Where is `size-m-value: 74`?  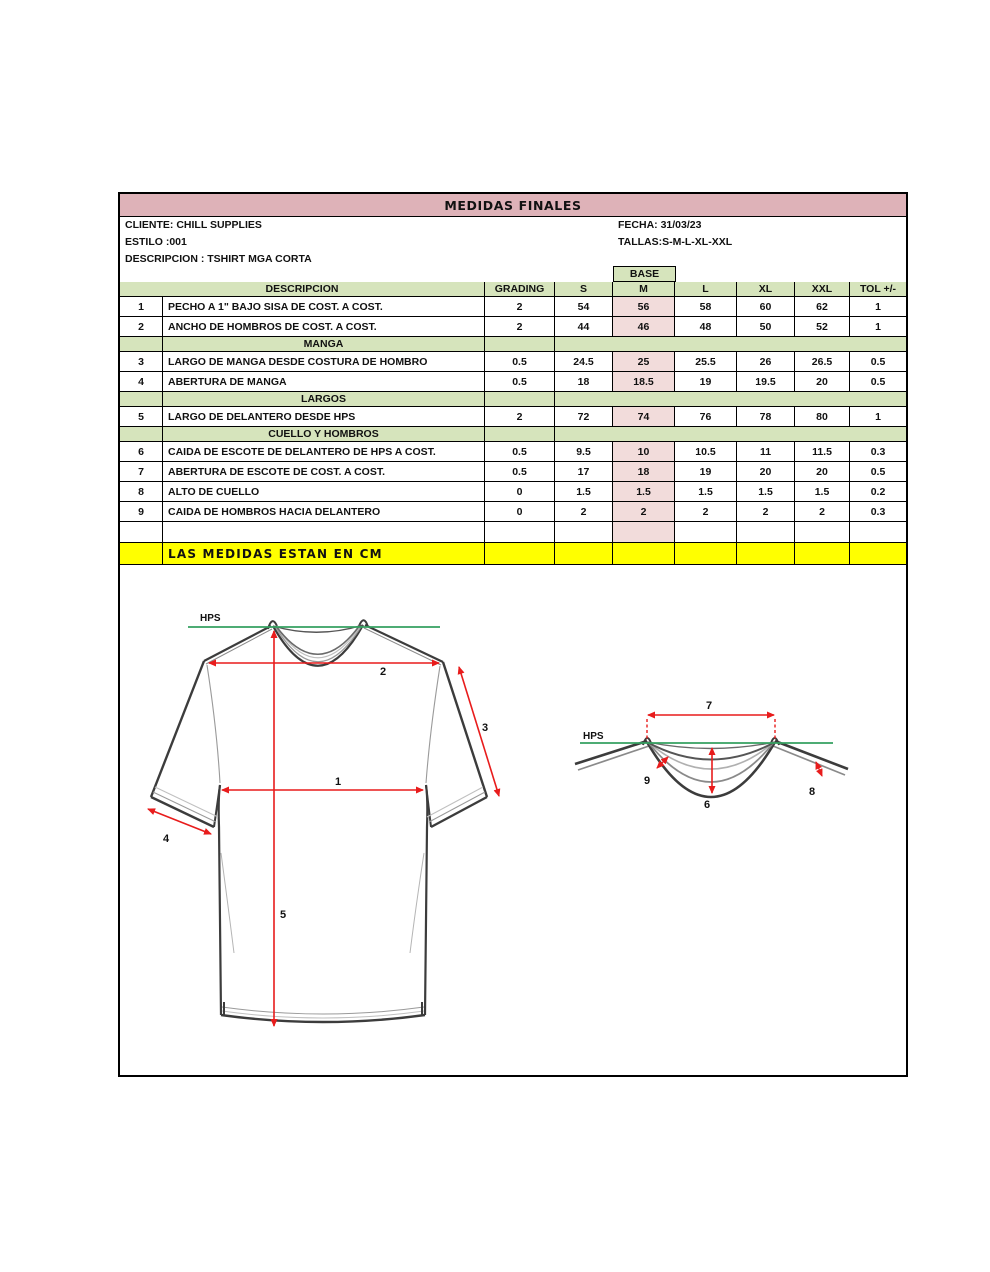 size-m-value: 74 is located at coordinates (644, 417).